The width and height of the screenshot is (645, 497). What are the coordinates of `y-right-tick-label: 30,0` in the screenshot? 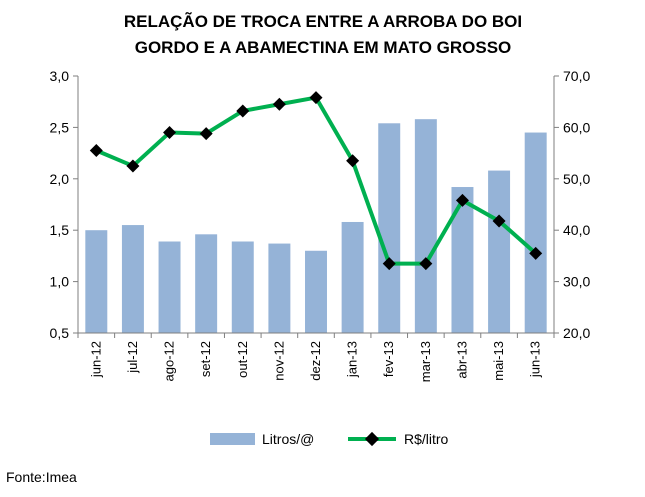 It's located at (576, 282).